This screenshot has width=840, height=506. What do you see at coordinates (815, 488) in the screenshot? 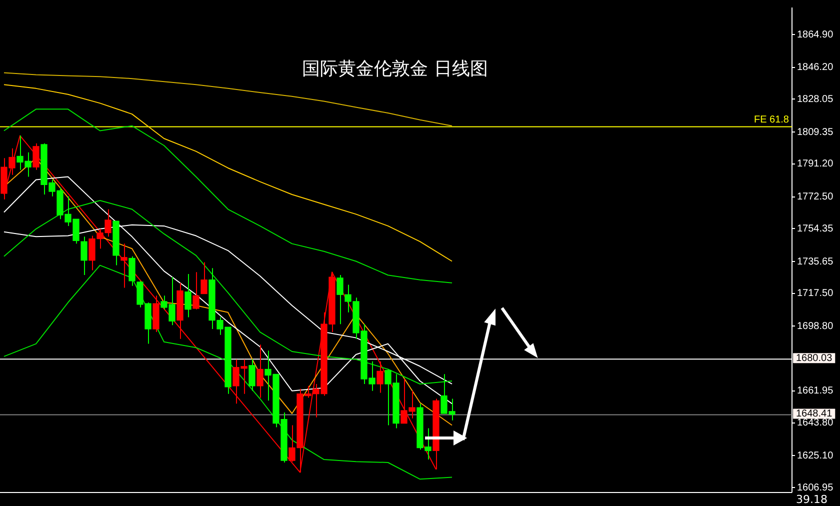
I see `y-tick-label: 1606.95` at bounding box center [815, 488].